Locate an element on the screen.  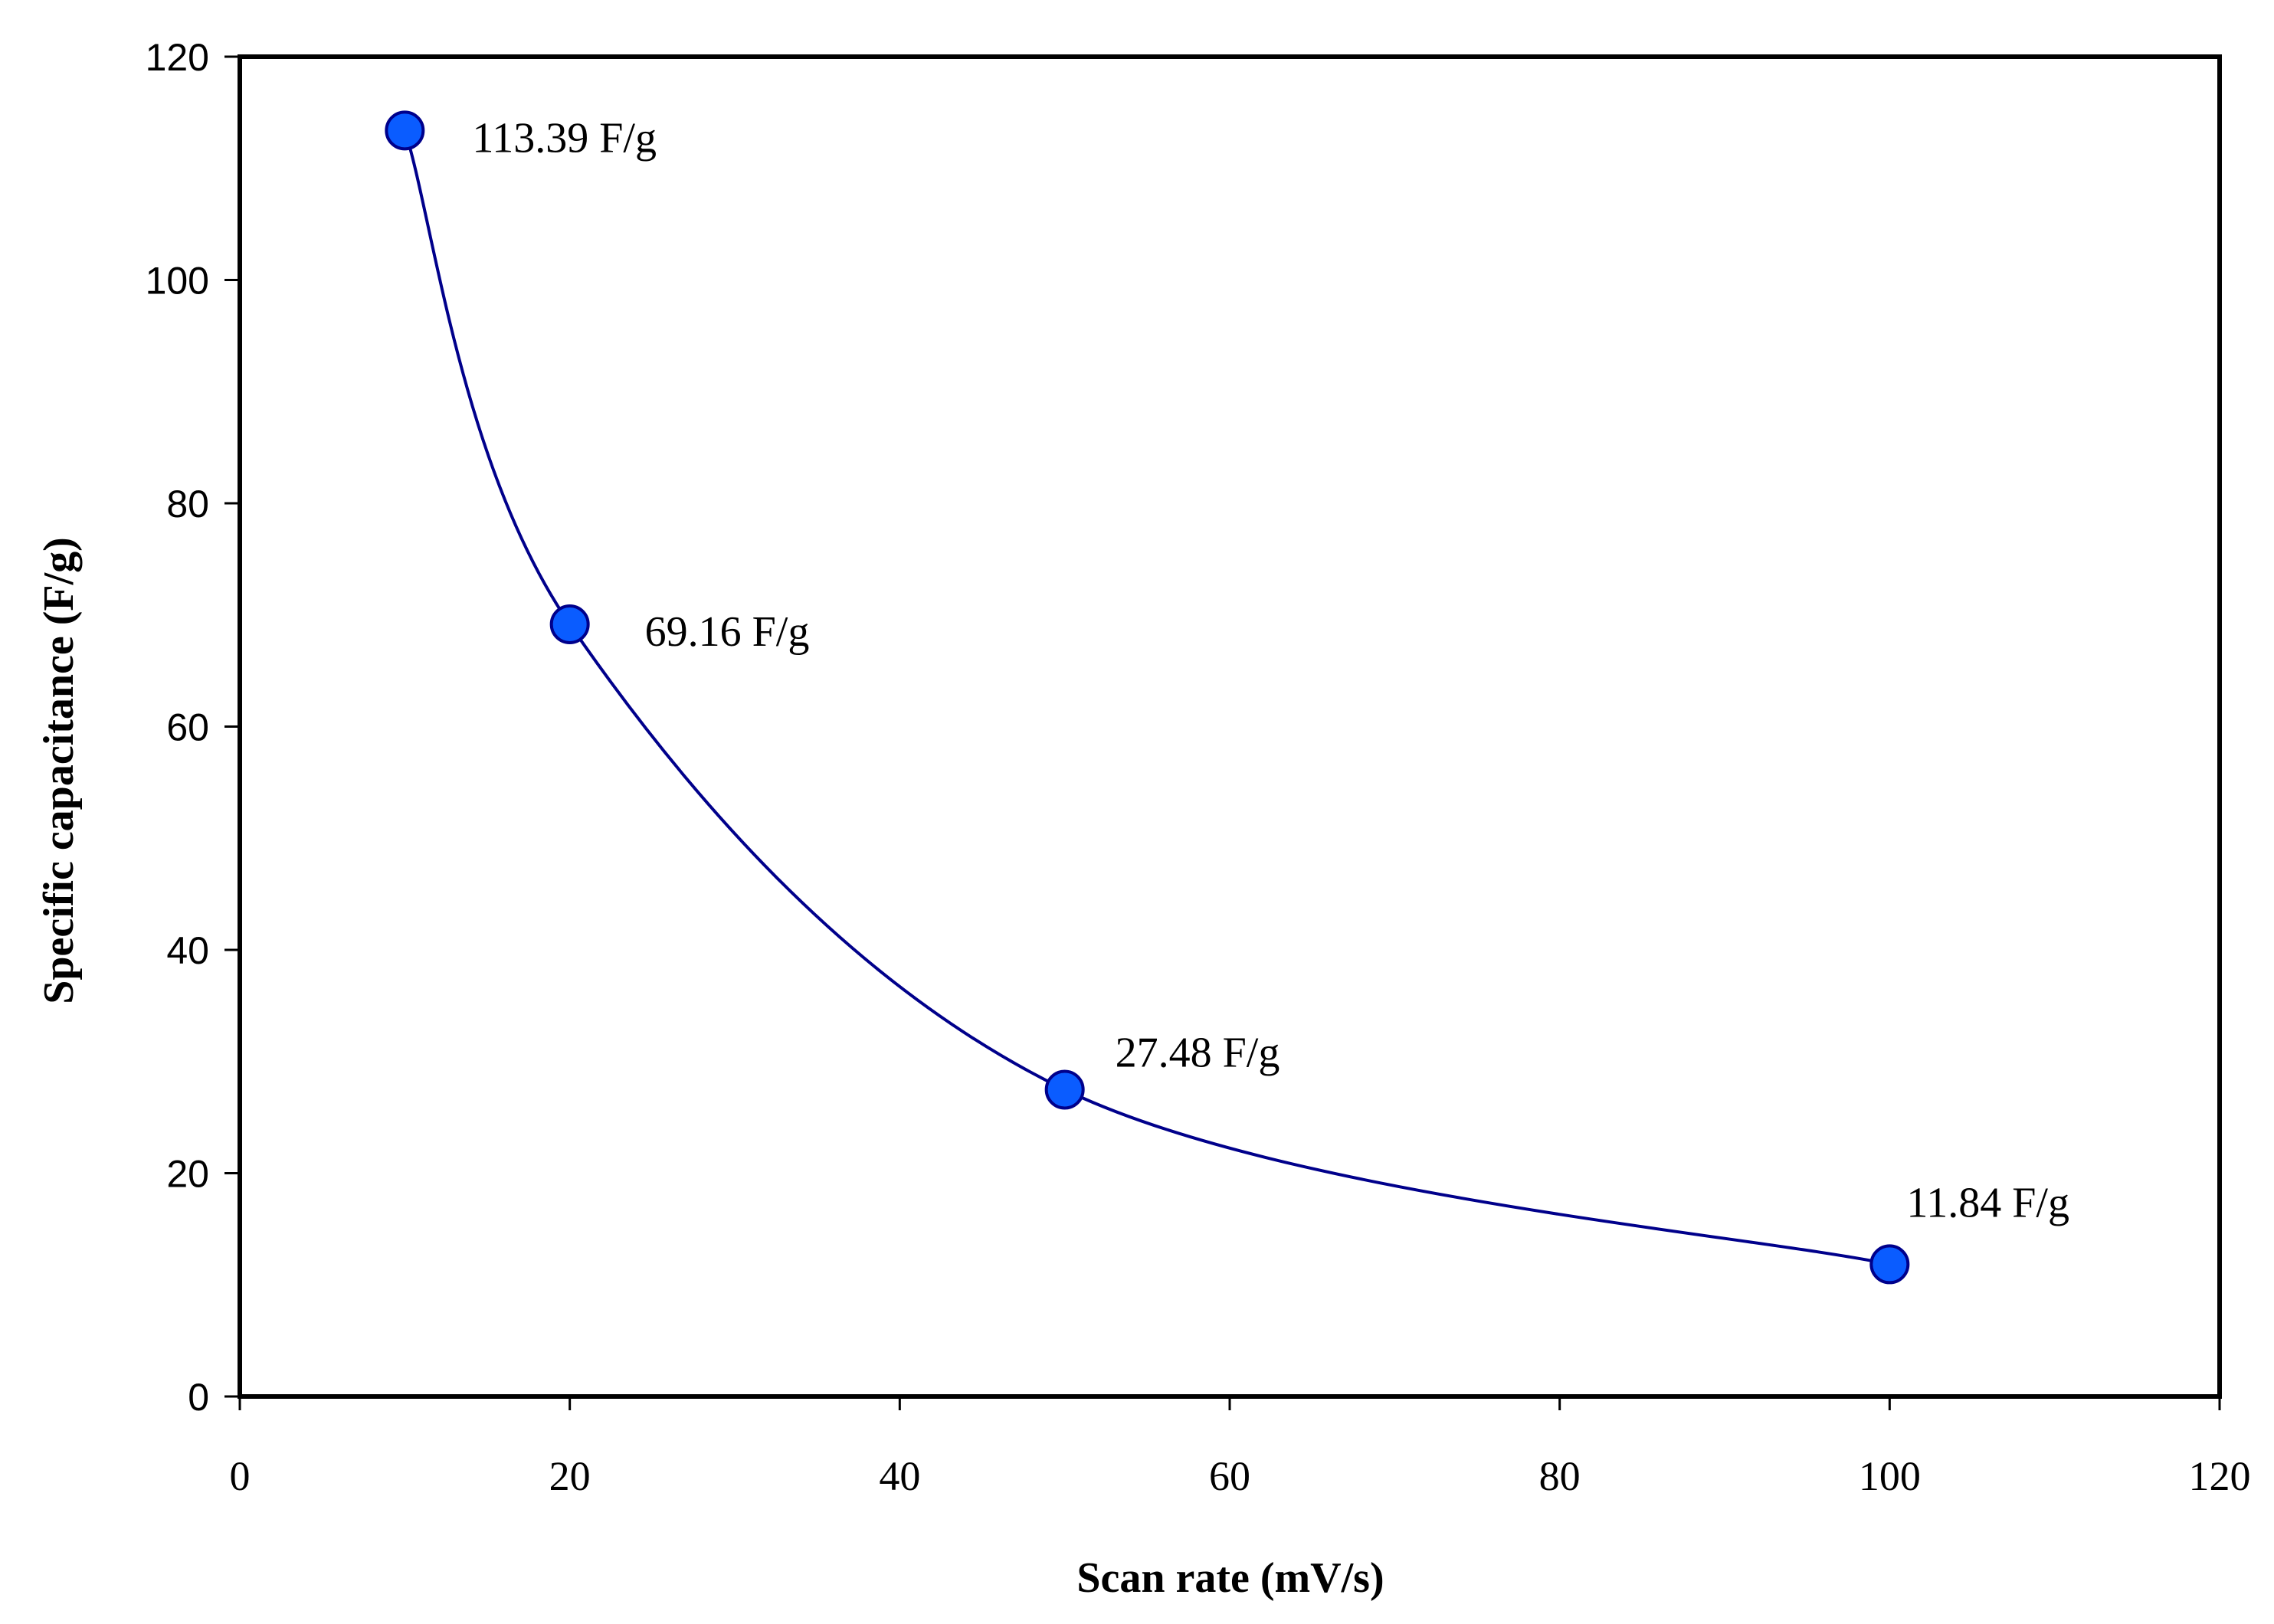
x-tick-label: 120 is located at coordinates (2220, 1476).